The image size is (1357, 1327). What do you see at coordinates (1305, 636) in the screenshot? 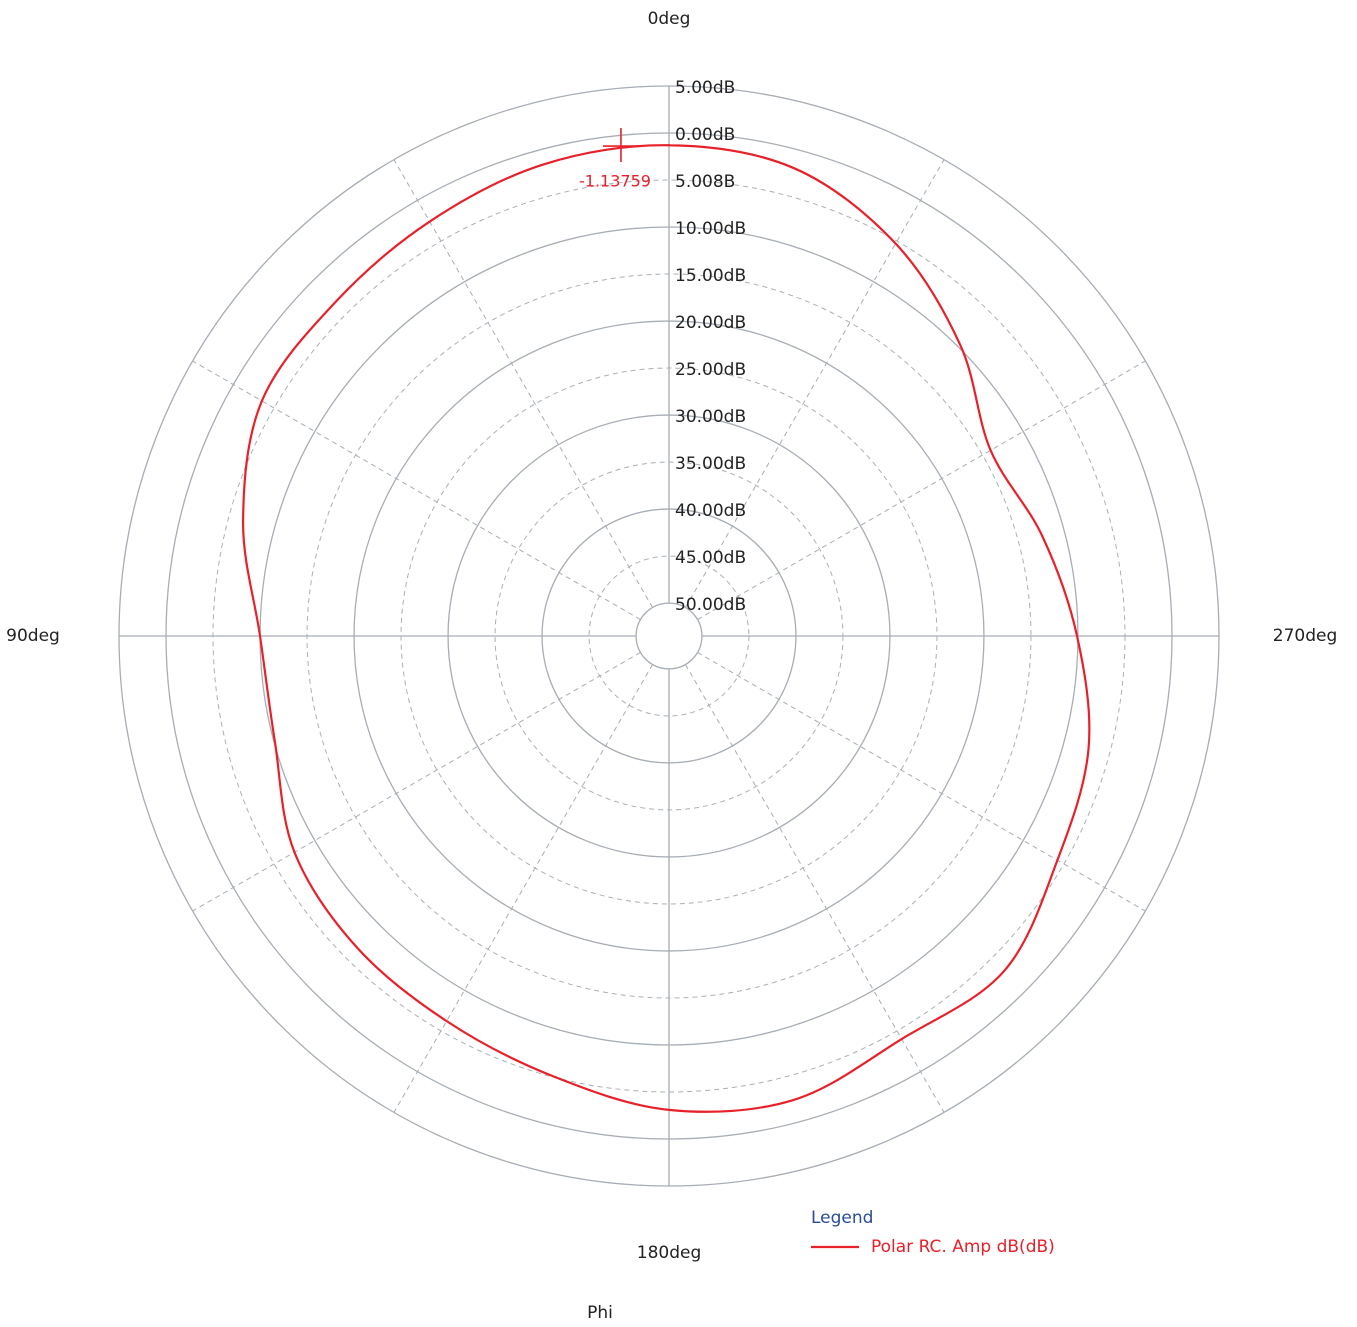
I see `theta-tick-label: 270deg` at bounding box center [1305, 636].